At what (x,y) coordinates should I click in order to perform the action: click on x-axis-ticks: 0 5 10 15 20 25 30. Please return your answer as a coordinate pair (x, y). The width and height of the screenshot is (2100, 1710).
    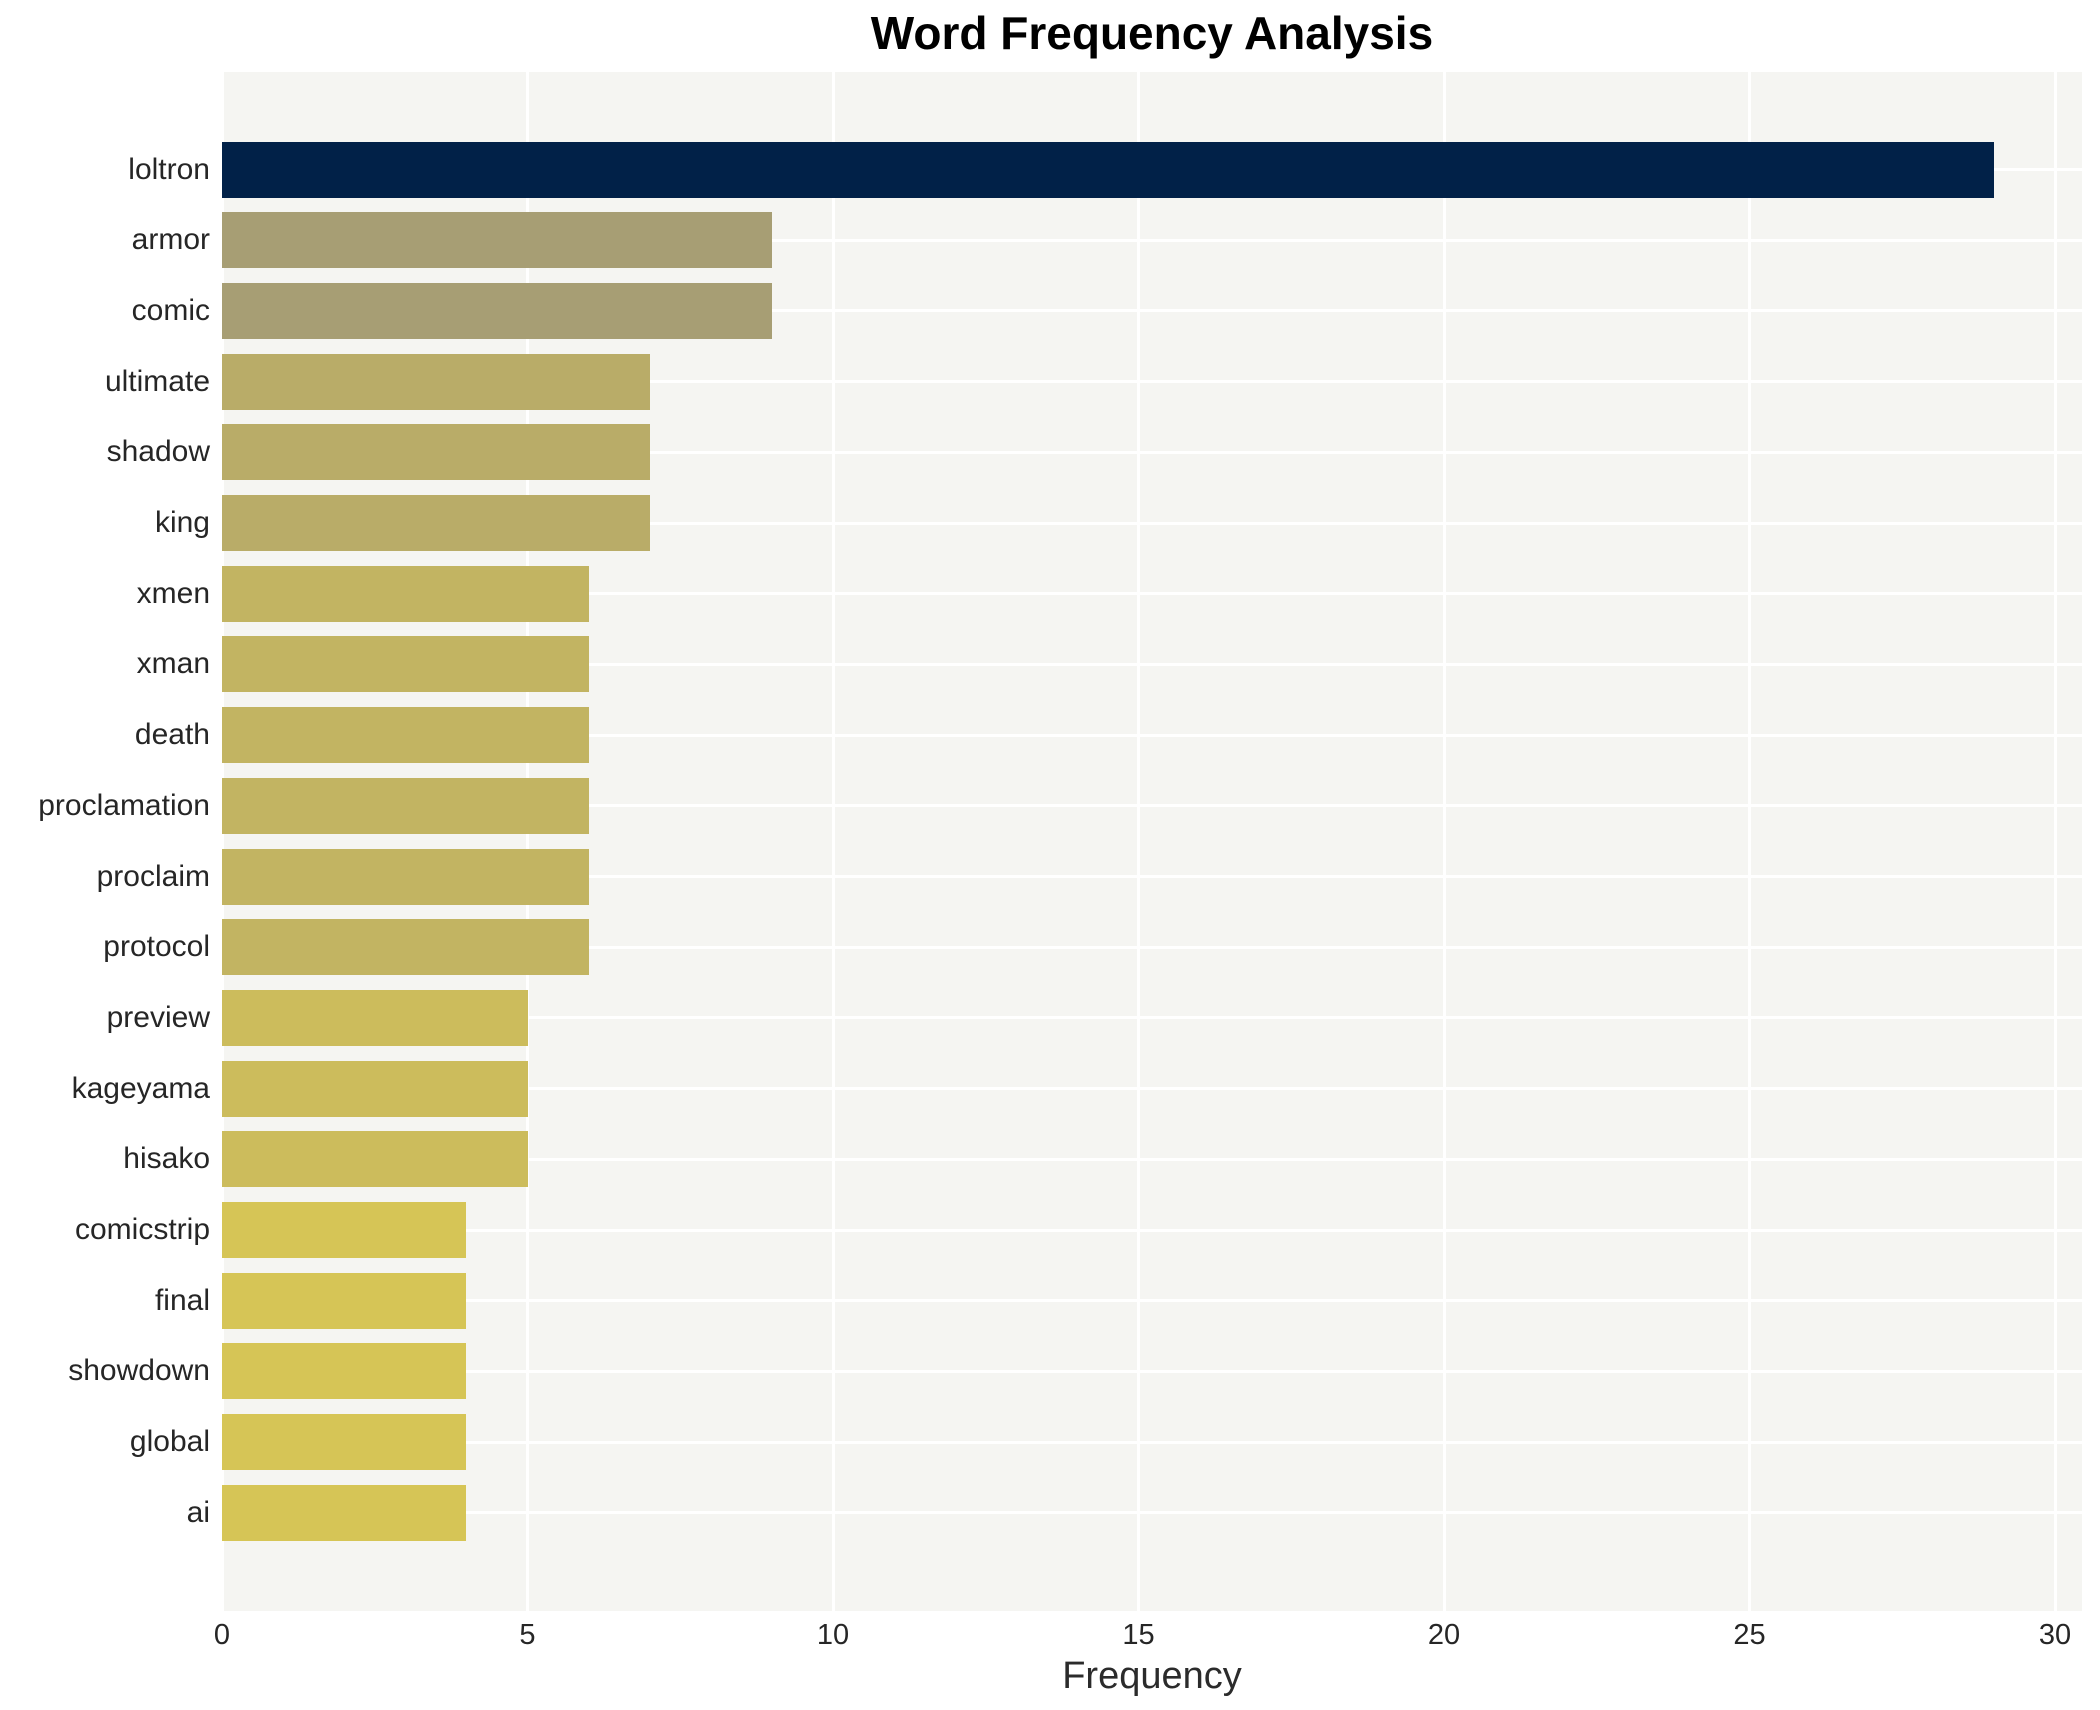
    Looking at the image, I should click on (1148, 1637).